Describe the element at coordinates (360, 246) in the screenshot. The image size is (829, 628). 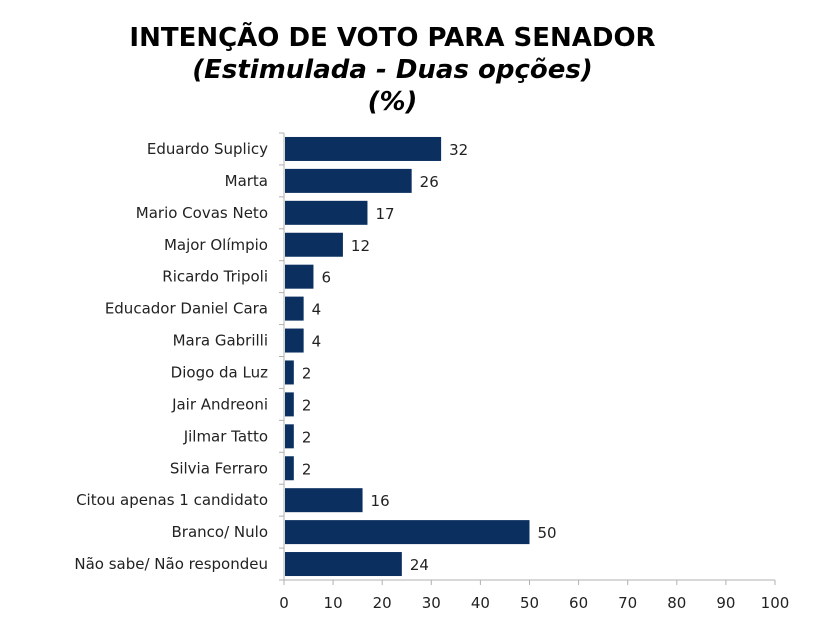
I see `data-label: 12` at that location.